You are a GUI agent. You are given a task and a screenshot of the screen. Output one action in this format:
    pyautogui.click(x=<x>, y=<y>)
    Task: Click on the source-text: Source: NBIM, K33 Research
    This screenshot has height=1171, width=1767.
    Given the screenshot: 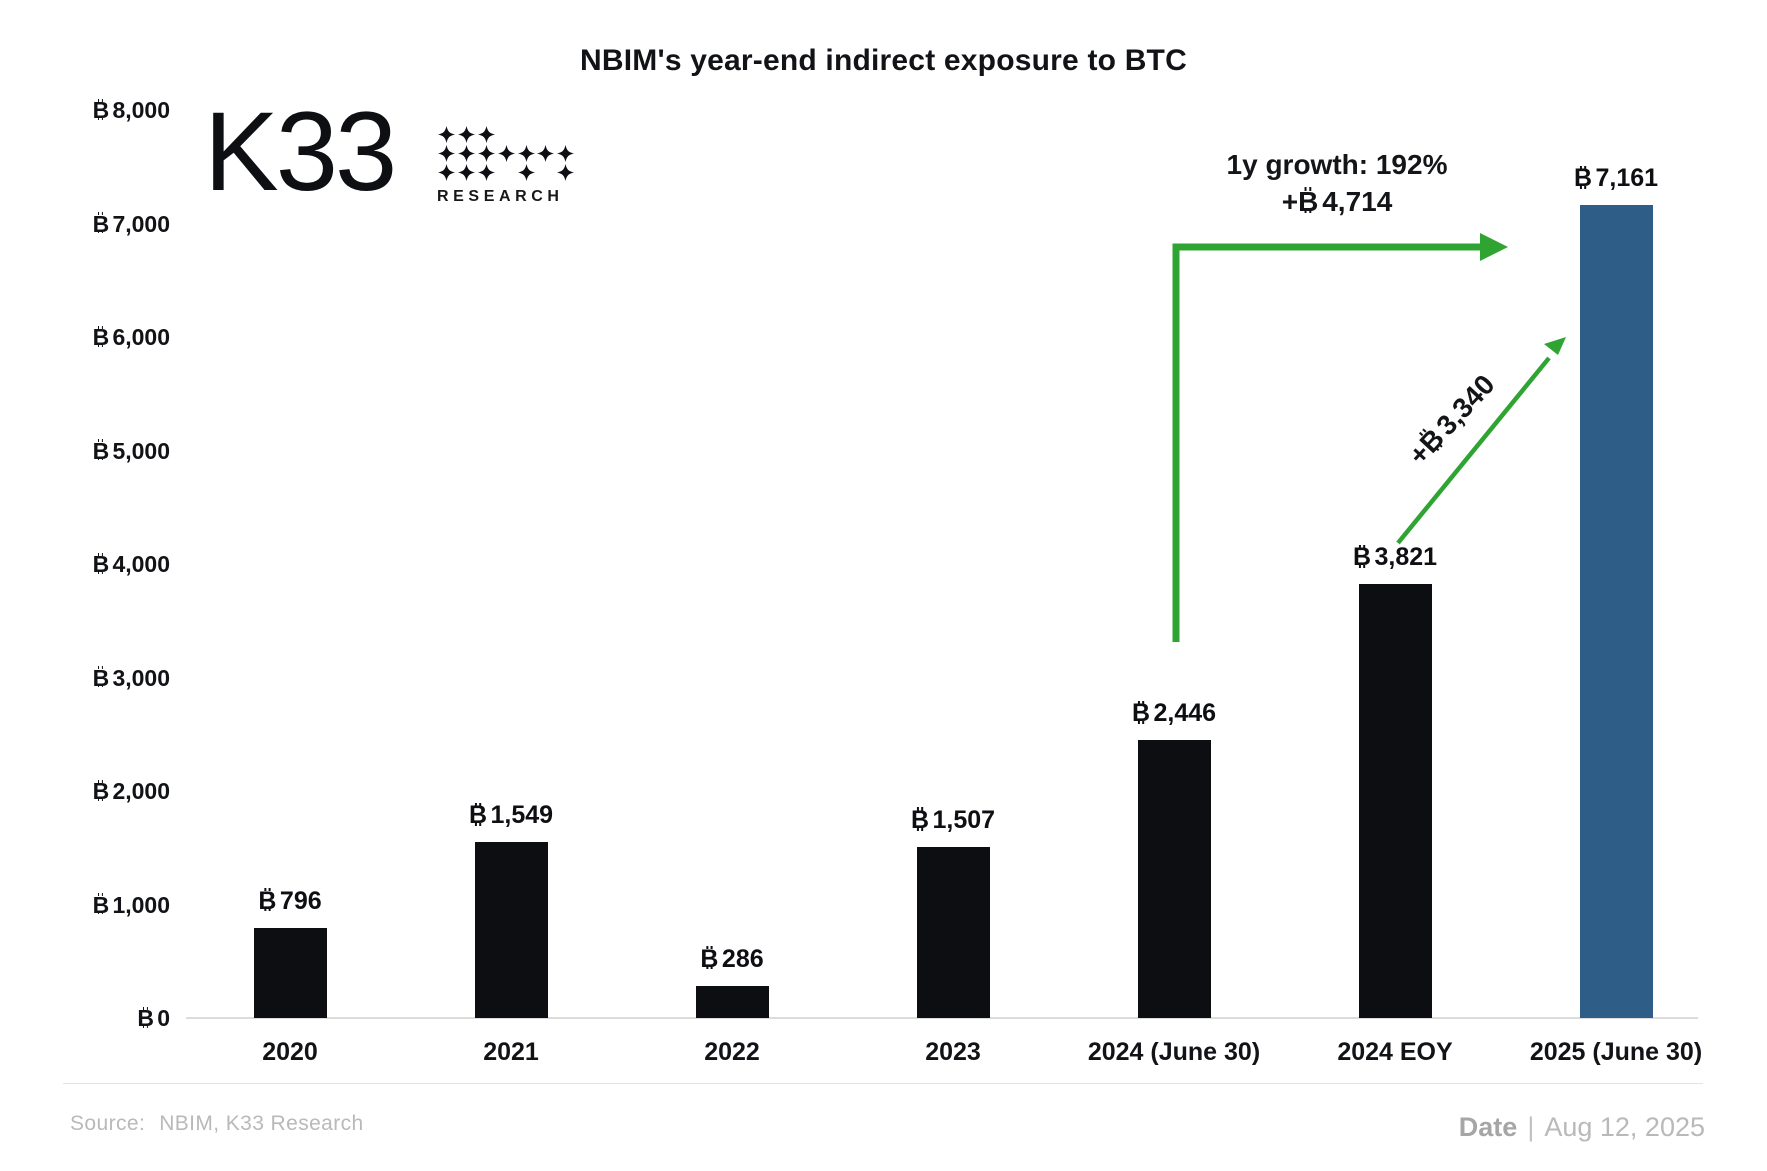 What is the action you would take?
    pyautogui.click(x=217, y=1124)
    